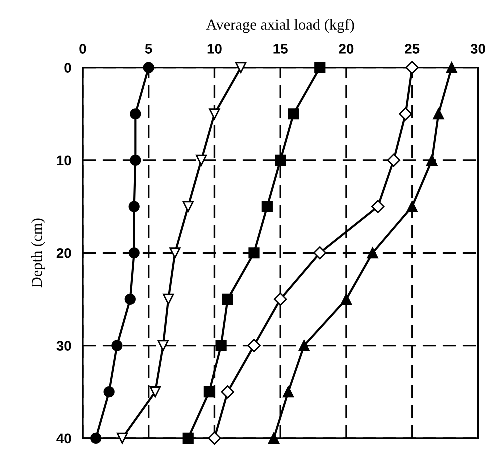  I want to click on x-tick-label: 0, so click(83, 49).